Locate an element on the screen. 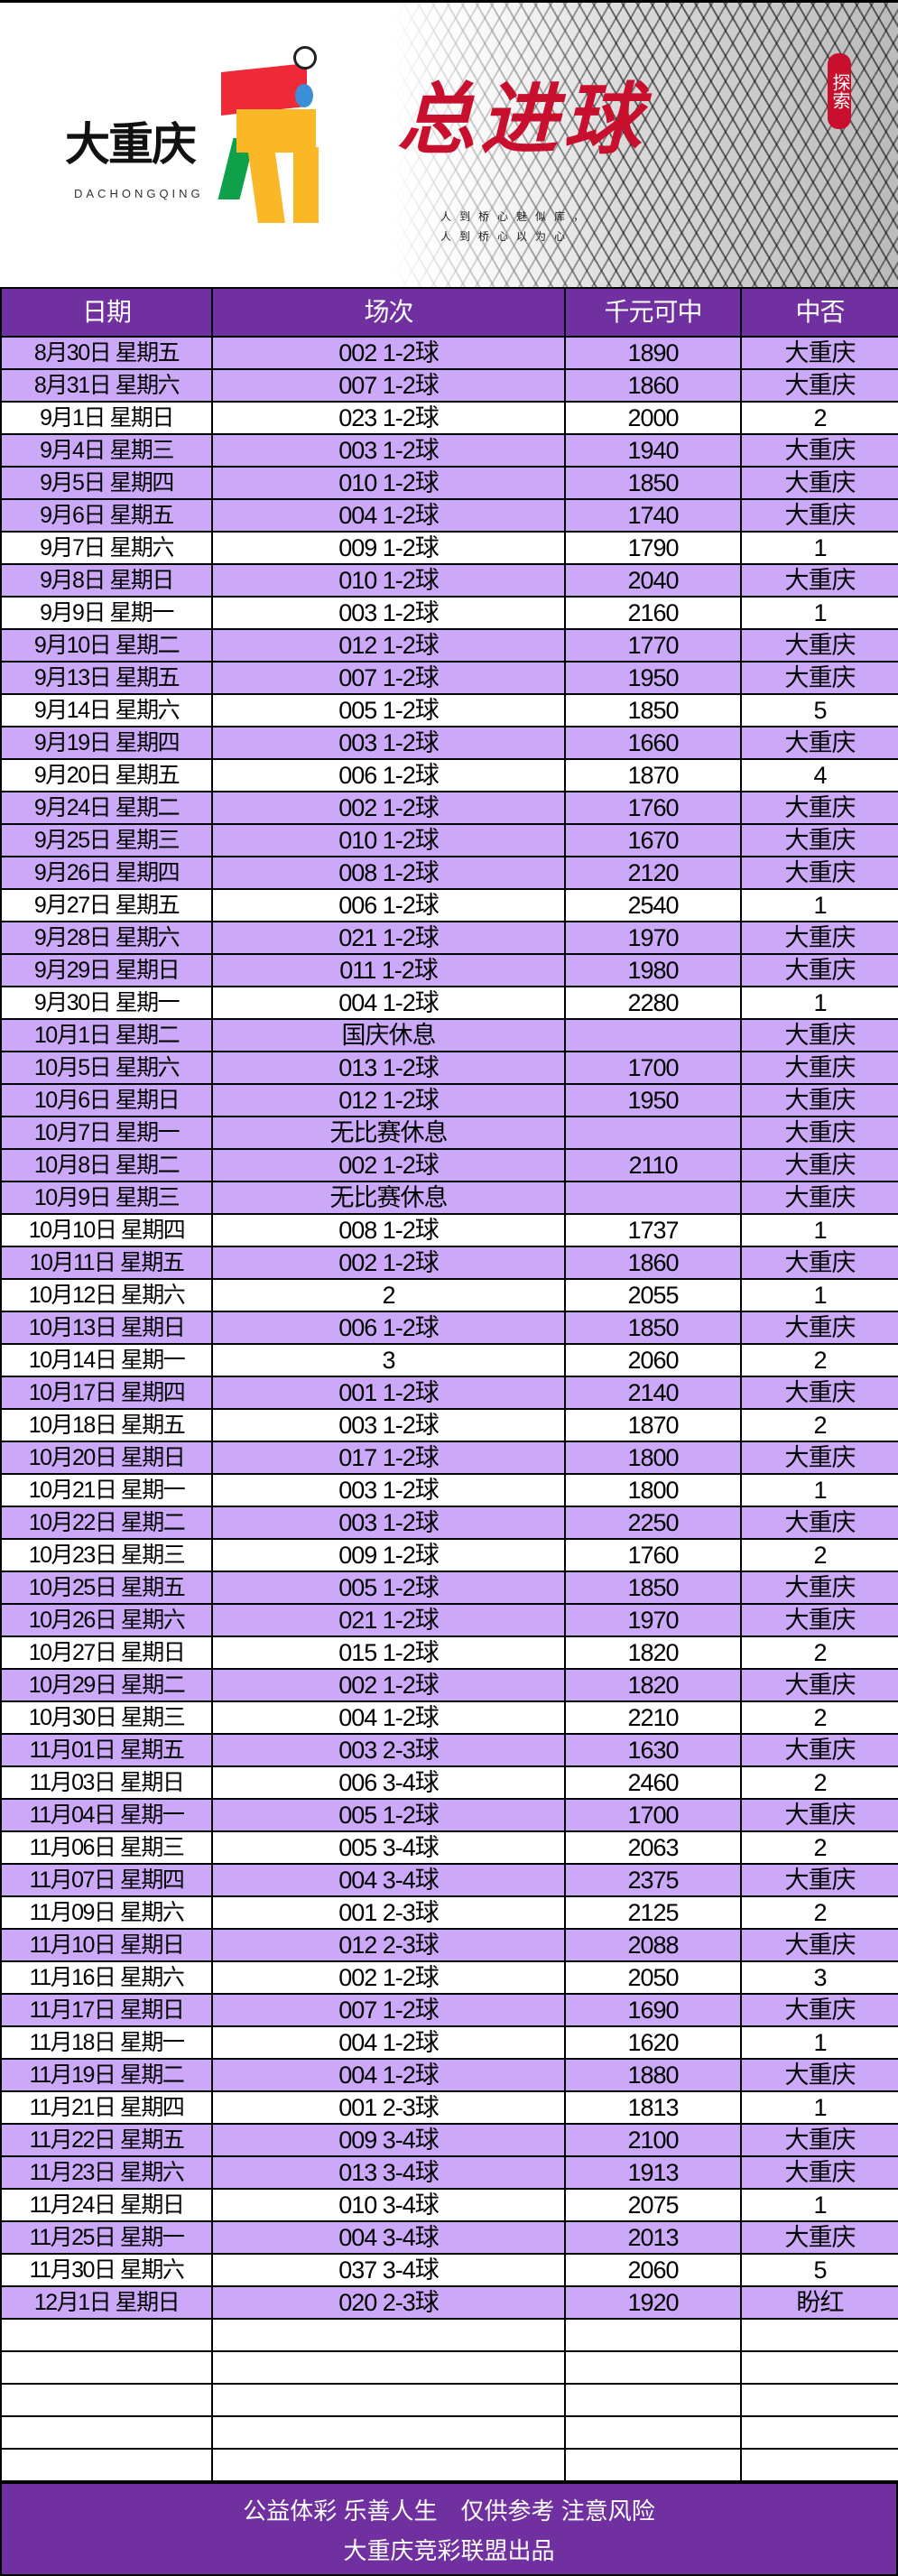 The image size is (898, 2576). cell-date: 10月10日 星期四 is located at coordinates (106, 1230).